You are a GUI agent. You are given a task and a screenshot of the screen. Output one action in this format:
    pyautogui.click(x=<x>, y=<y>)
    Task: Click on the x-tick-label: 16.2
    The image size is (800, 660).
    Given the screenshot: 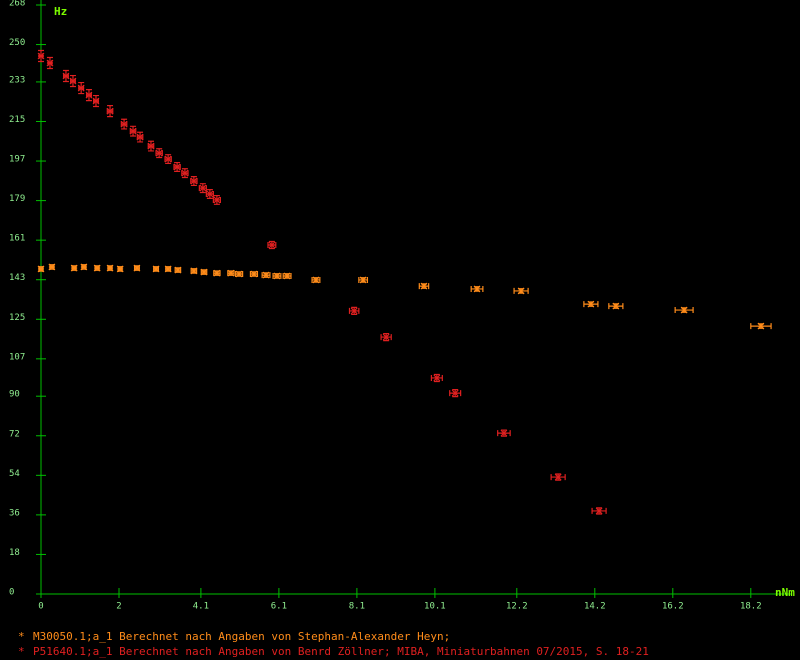 What is the action you would take?
    pyautogui.click(x=673, y=607)
    